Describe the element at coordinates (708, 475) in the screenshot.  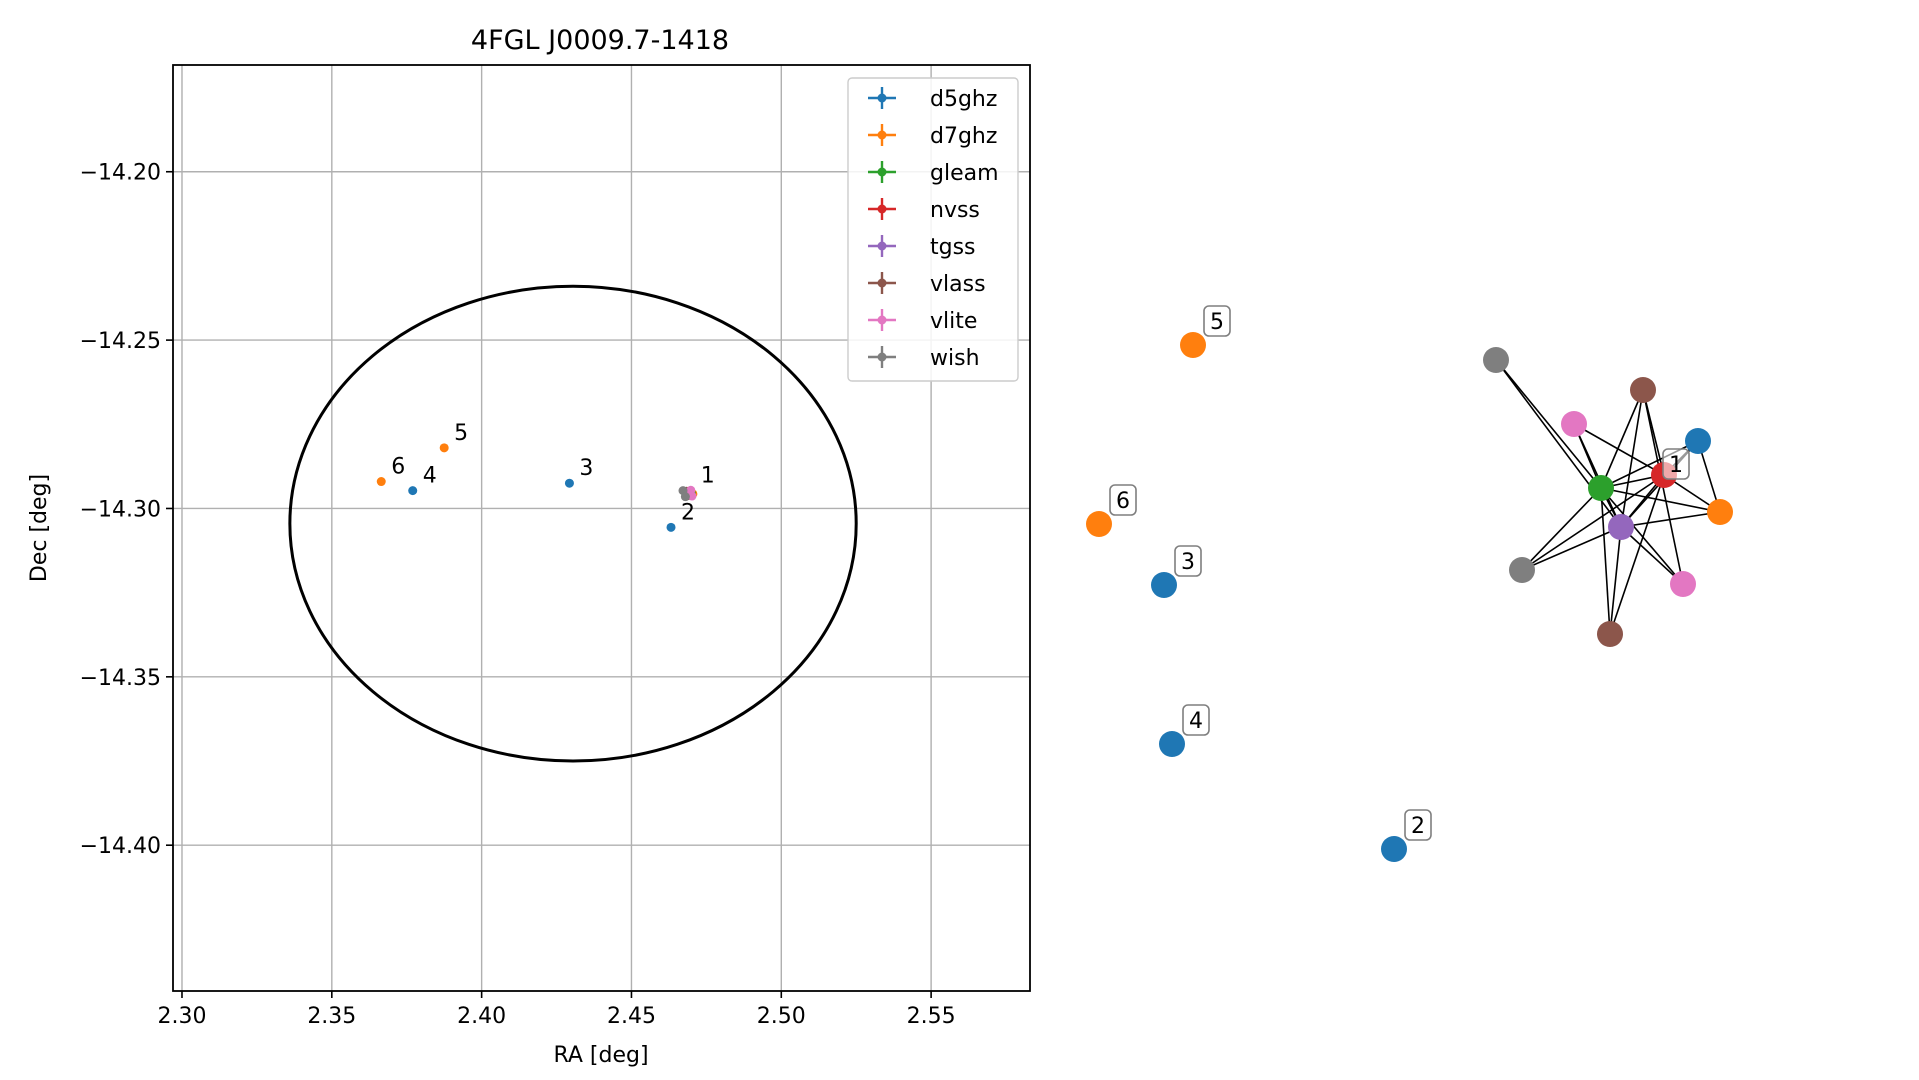
I see `source-label: 1` at that location.